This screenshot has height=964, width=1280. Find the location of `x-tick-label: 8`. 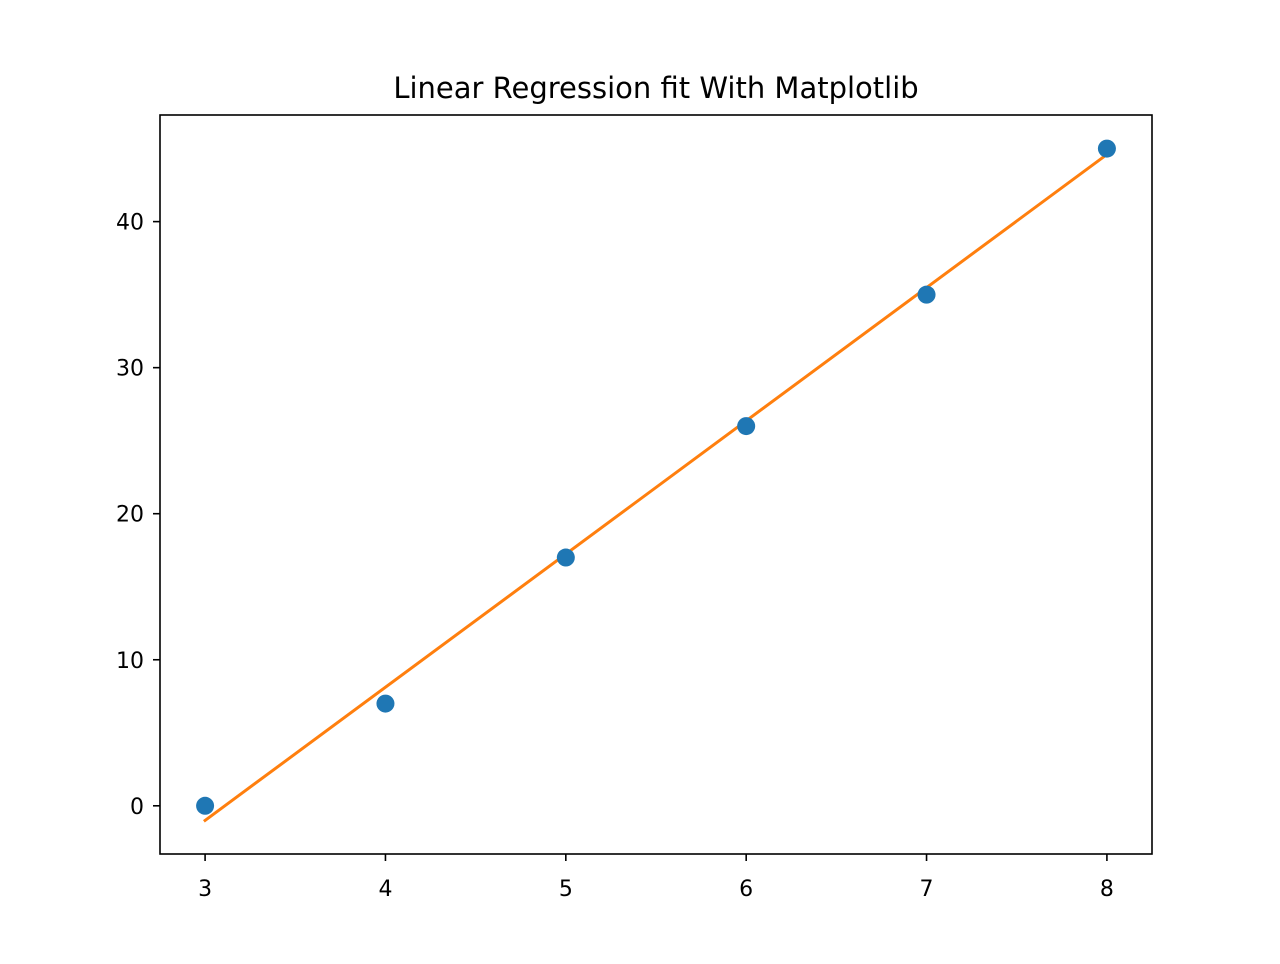

x-tick-label: 8 is located at coordinates (1107, 889).